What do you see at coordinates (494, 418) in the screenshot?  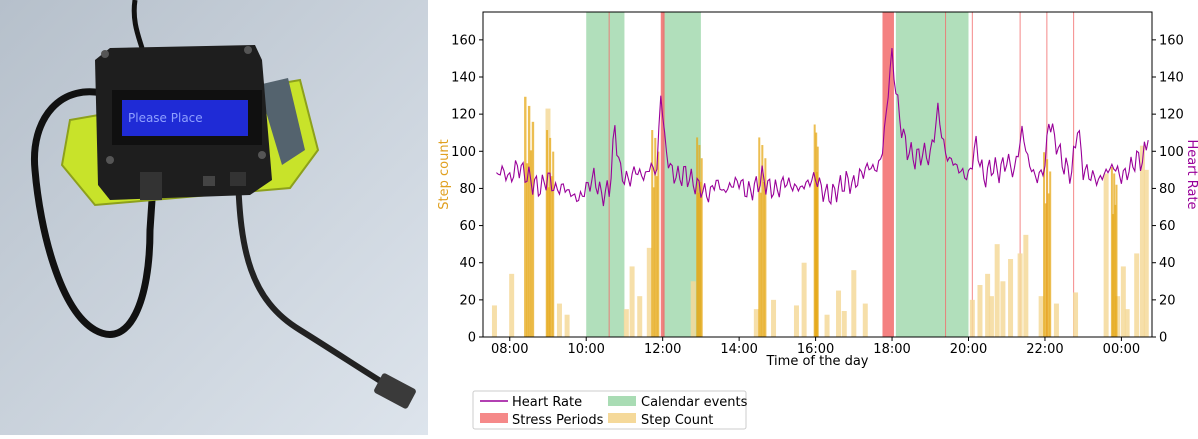 I see `legend-marker-stress-periods` at bounding box center [494, 418].